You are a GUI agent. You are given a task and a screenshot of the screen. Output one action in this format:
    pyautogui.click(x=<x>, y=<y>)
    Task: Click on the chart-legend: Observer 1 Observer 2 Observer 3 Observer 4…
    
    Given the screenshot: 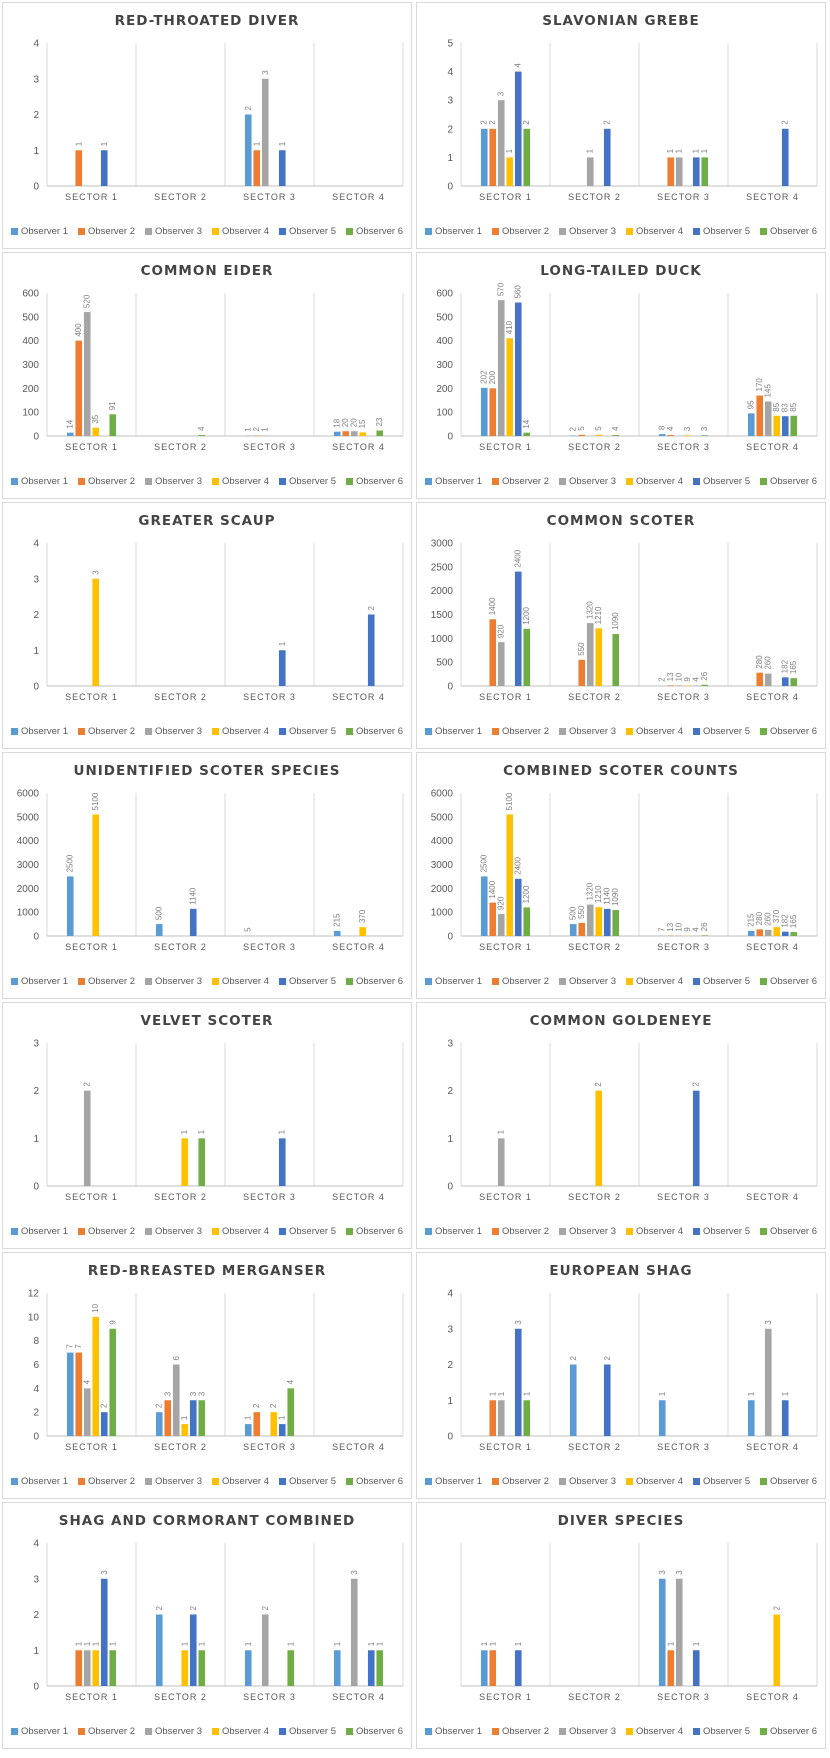 What is the action you would take?
    pyautogui.click(x=621, y=1481)
    